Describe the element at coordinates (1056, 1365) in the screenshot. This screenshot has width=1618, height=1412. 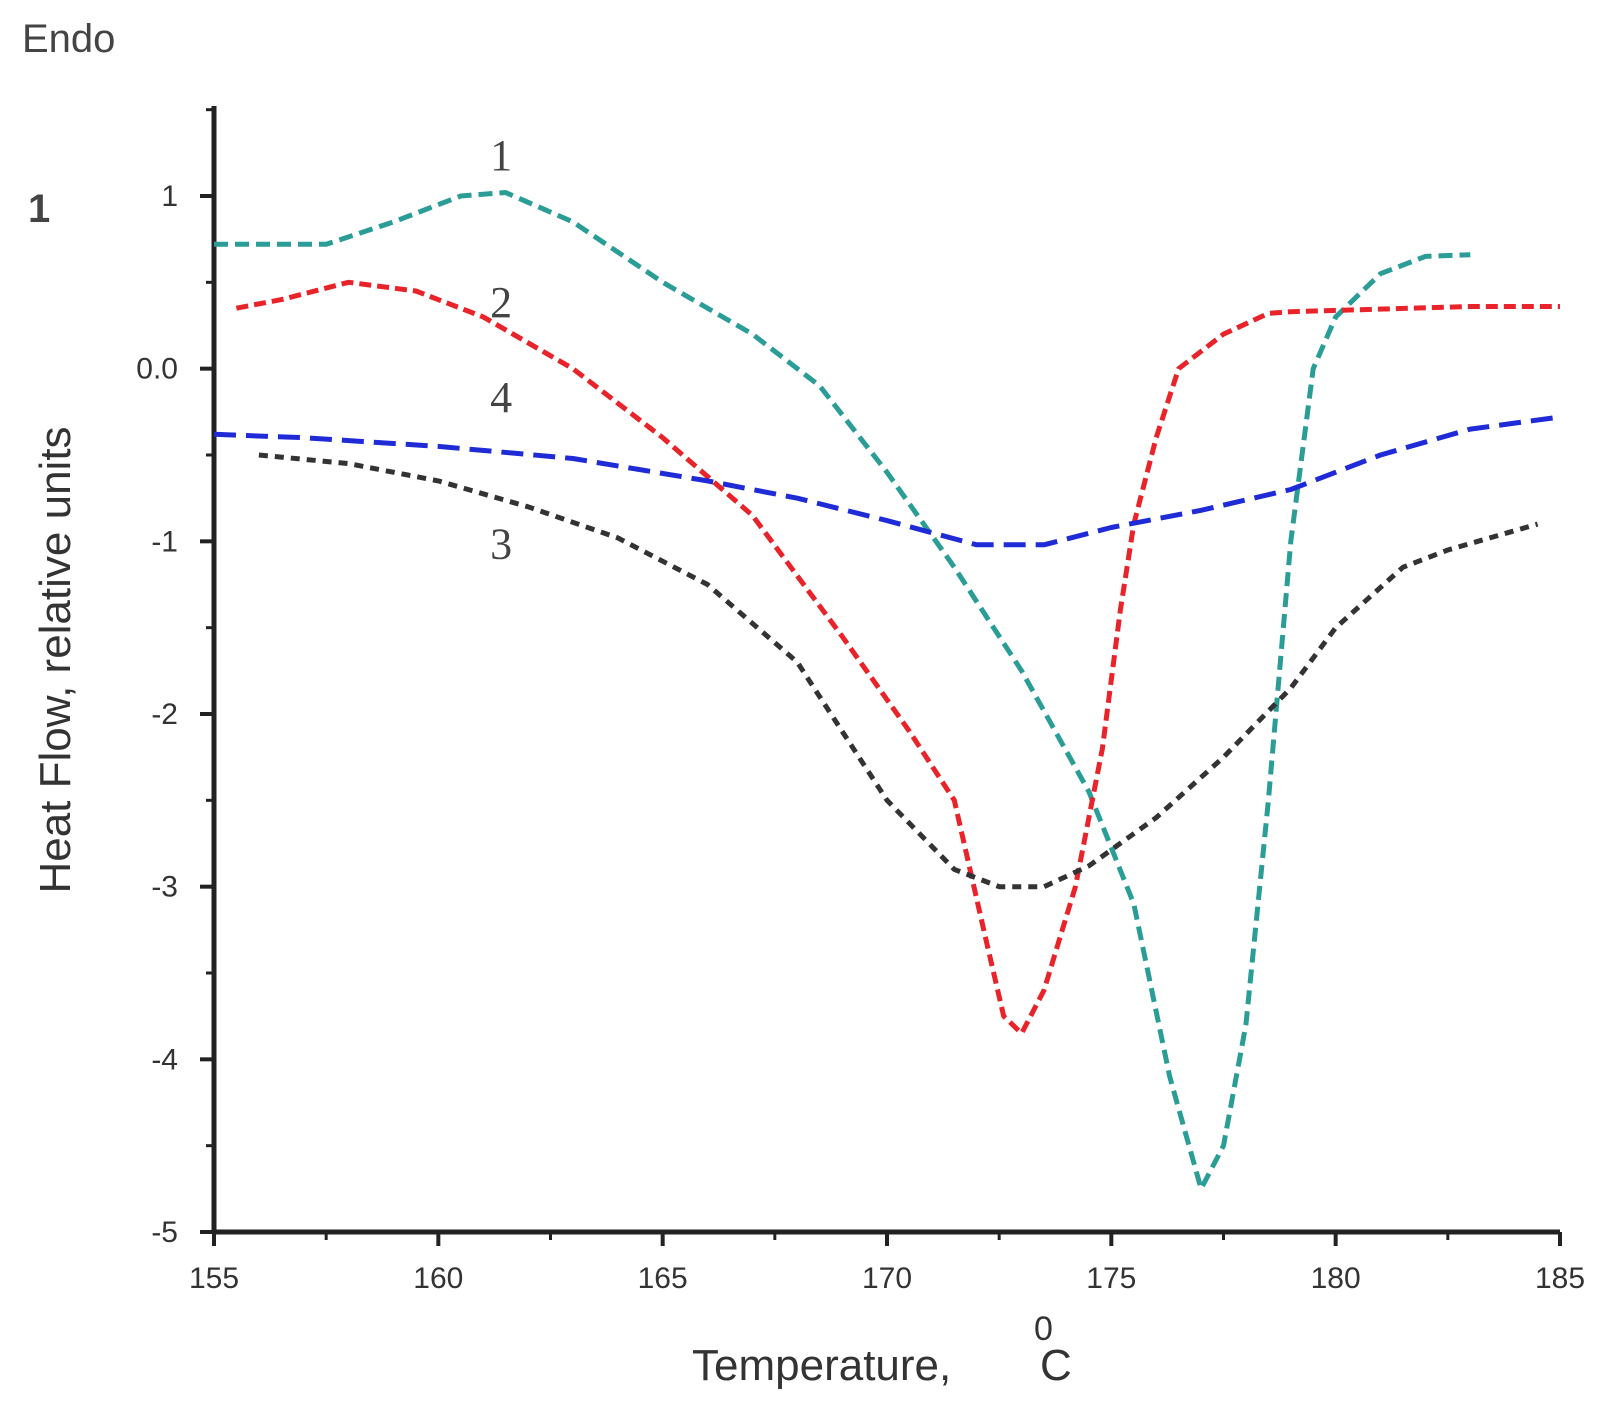
I see `x-axis-unit: C` at that location.